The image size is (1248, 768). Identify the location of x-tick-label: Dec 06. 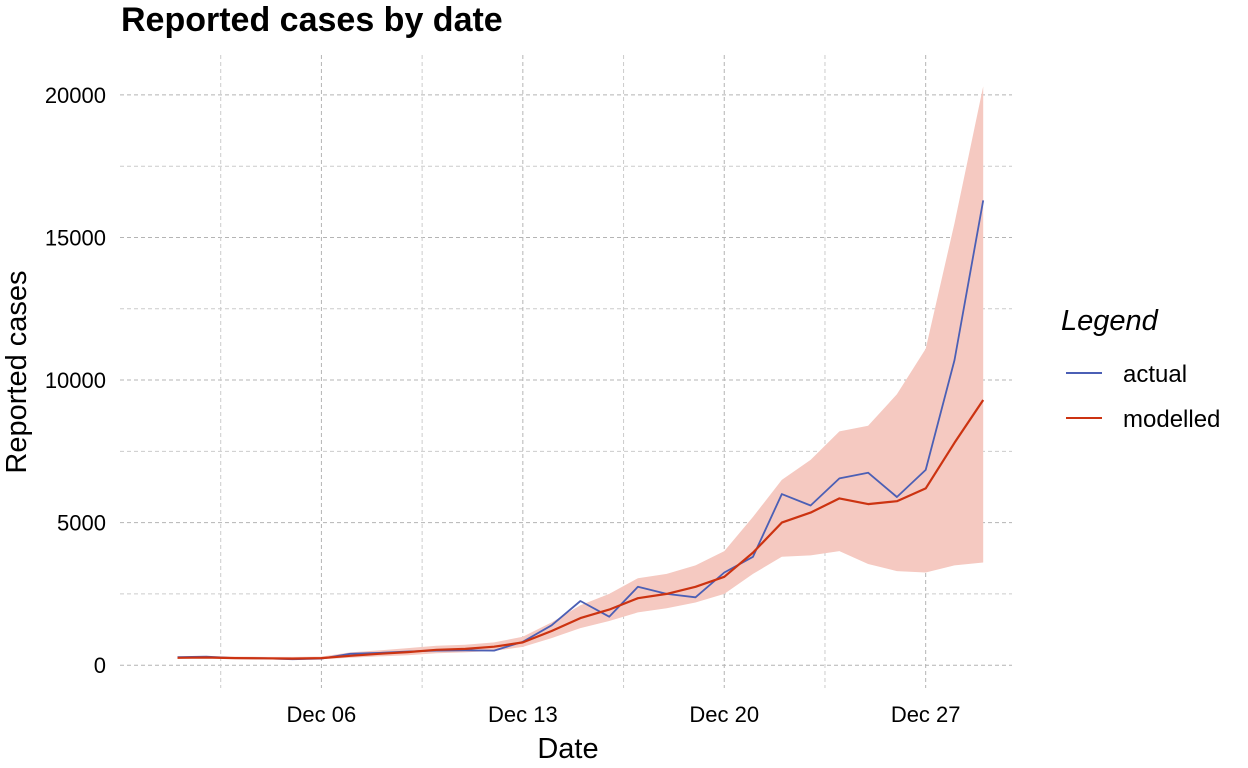
(322, 714).